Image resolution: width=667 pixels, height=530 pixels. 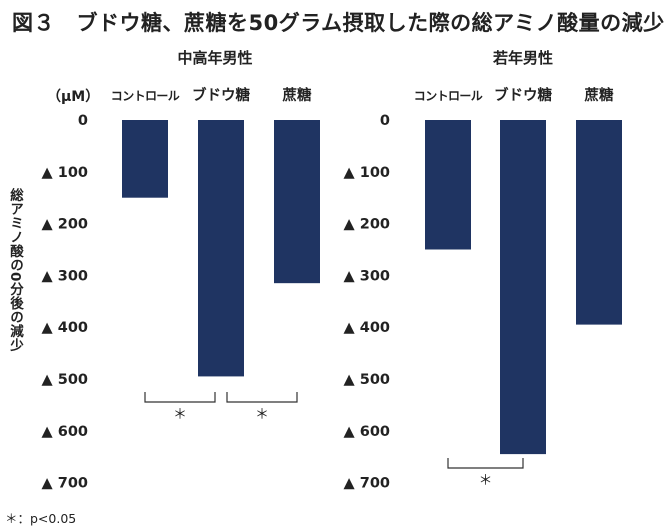 I want to click on unit-label: （μM）, so click(x=73, y=97).